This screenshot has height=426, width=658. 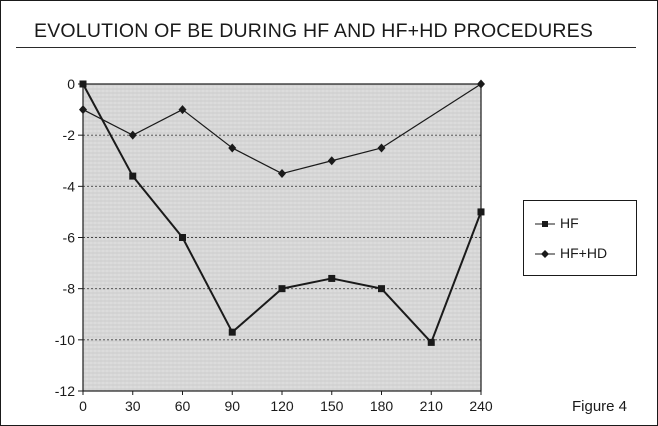 I want to click on legend-label-hf: HF, so click(x=569, y=223).